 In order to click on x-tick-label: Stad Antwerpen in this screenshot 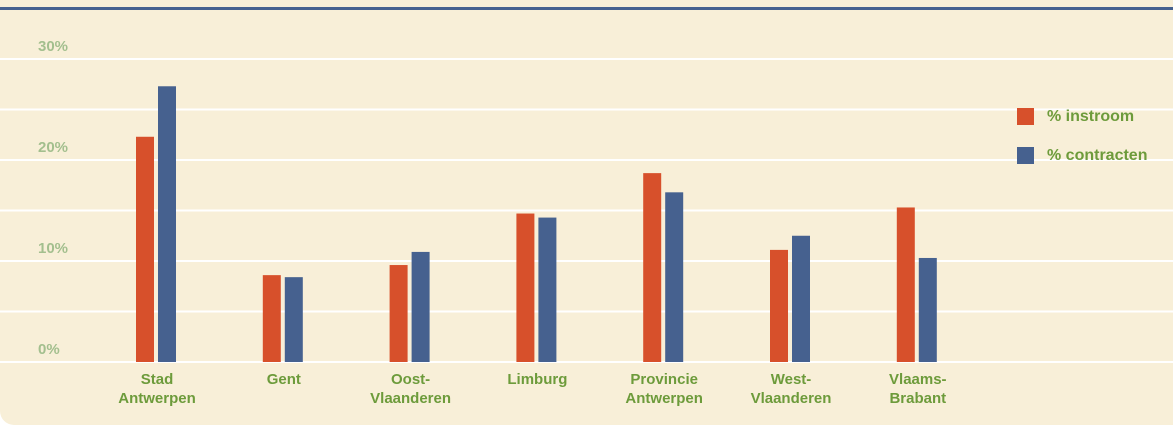, I will do `click(157, 389)`.